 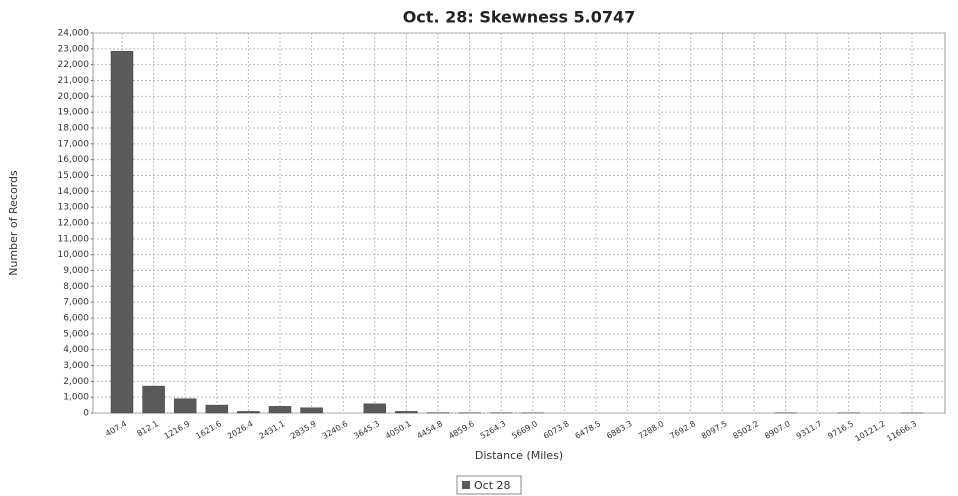 What do you see at coordinates (461, 430) in the screenshot?
I see `x-tick-label: 4859.6` at bounding box center [461, 430].